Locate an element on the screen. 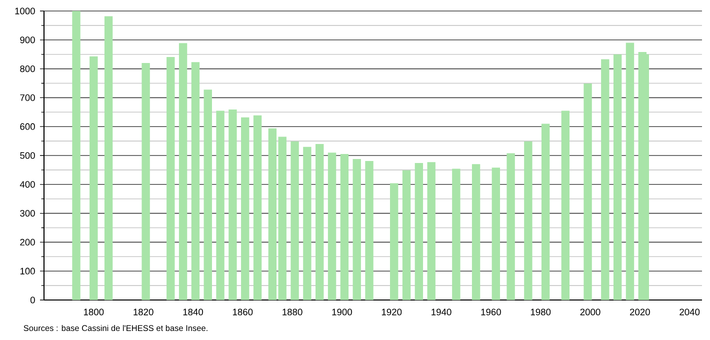  x-tick-label: 1880 is located at coordinates (292, 312).